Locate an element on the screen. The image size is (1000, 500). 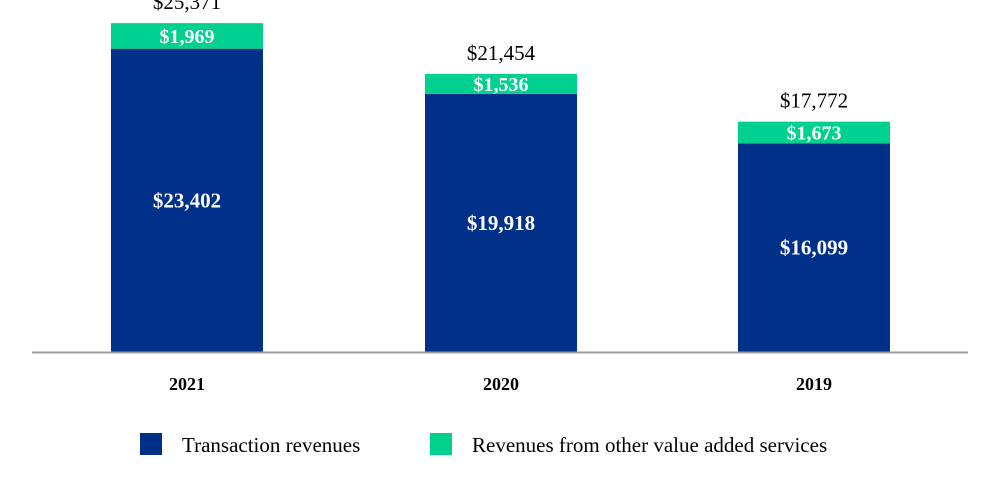
bar-label-value-added-2020: $1,536 is located at coordinates (501, 85).